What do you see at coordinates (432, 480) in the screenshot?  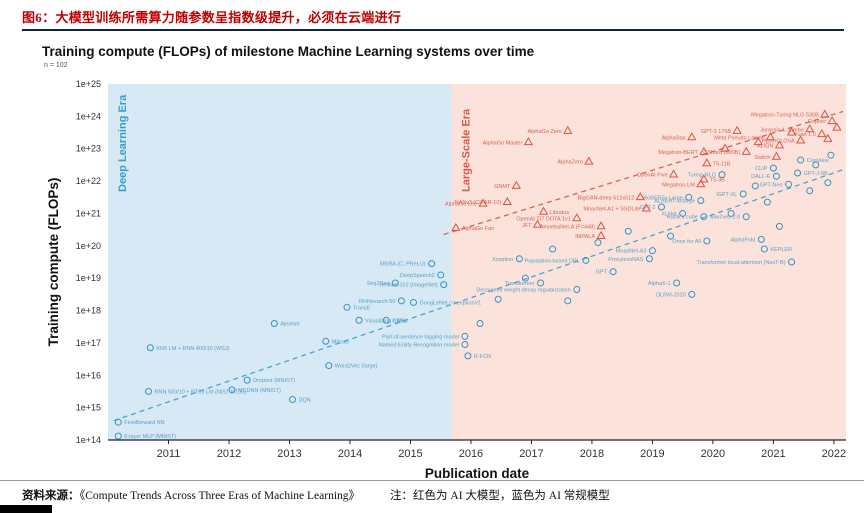 I see `footer-divider` at bounding box center [432, 480].